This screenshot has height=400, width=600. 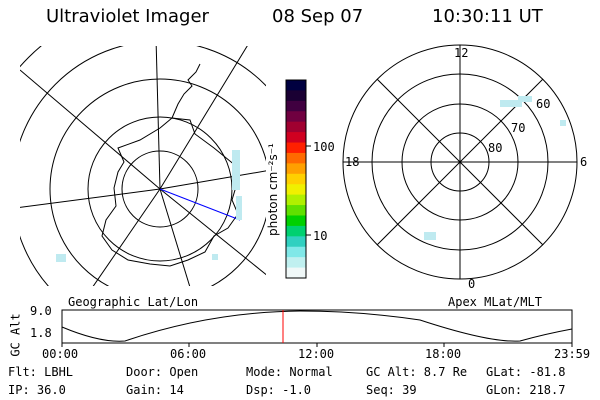 I want to click on date: 08 Sep 07, so click(x=318, y=16).